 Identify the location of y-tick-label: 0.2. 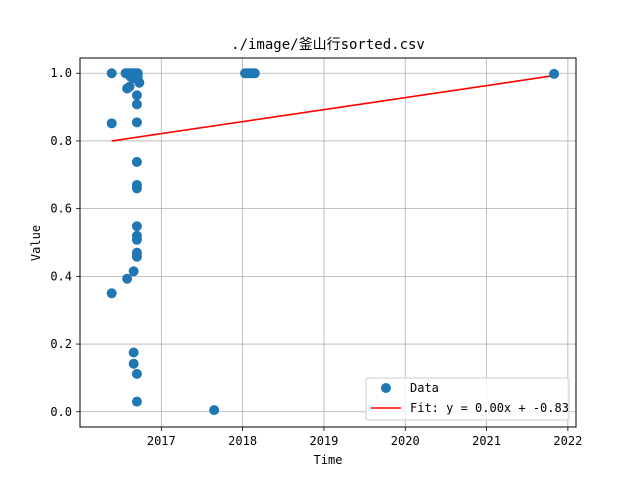
(61, 344).